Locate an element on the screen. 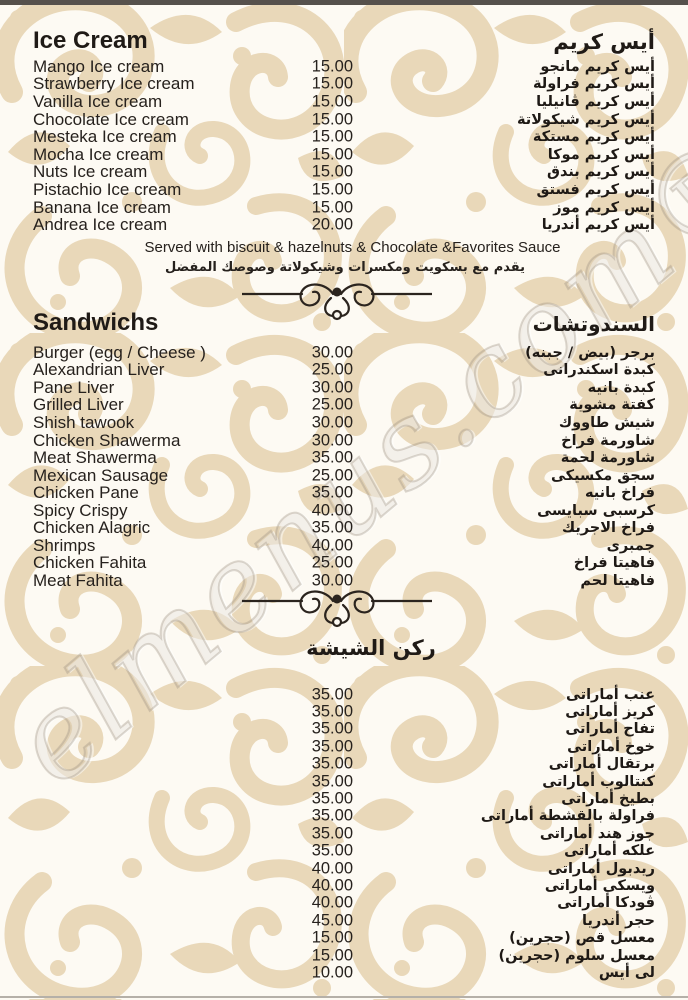 Image resolution: width=688 pixels, height=1000 pixels. item-name-en: Mesteka Ice cream is located at coordinates (105, 137).